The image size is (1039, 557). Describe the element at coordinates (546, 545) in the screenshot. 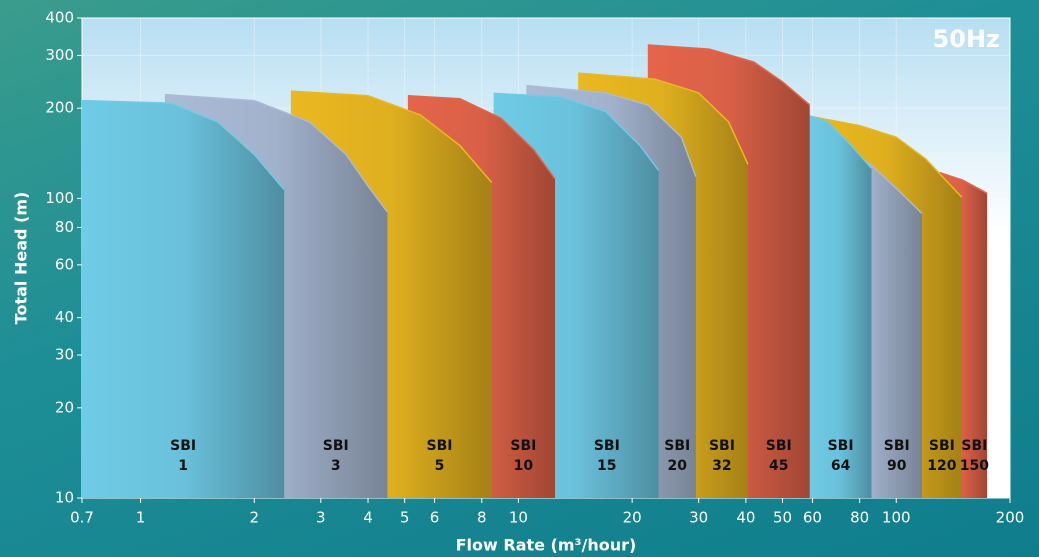

I see `x-axis-title: Flow Rate (m³/hour)` at that location.